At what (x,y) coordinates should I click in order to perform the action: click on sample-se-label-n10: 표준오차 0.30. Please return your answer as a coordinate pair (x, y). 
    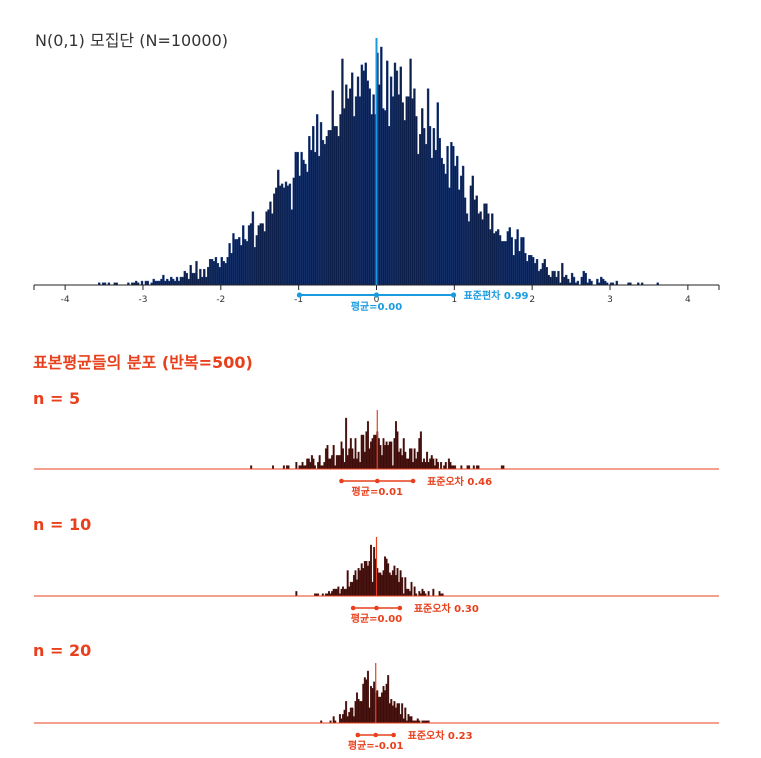
    Looking at the image, I should click on (446, 608).